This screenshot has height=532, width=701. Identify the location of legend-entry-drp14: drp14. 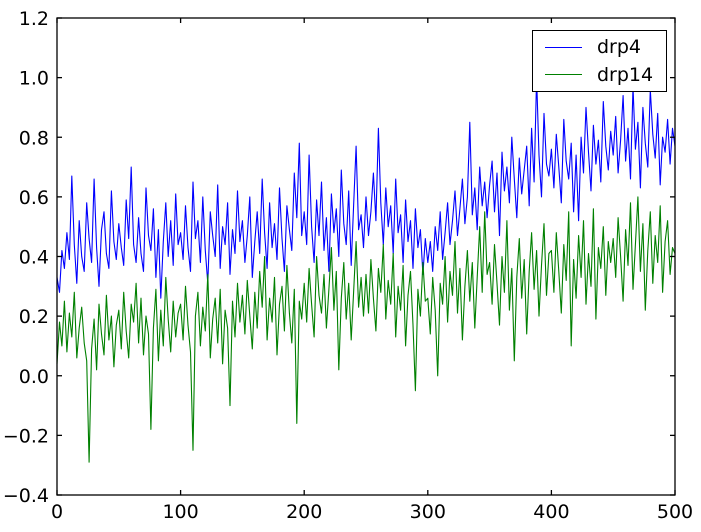
(600, 74).